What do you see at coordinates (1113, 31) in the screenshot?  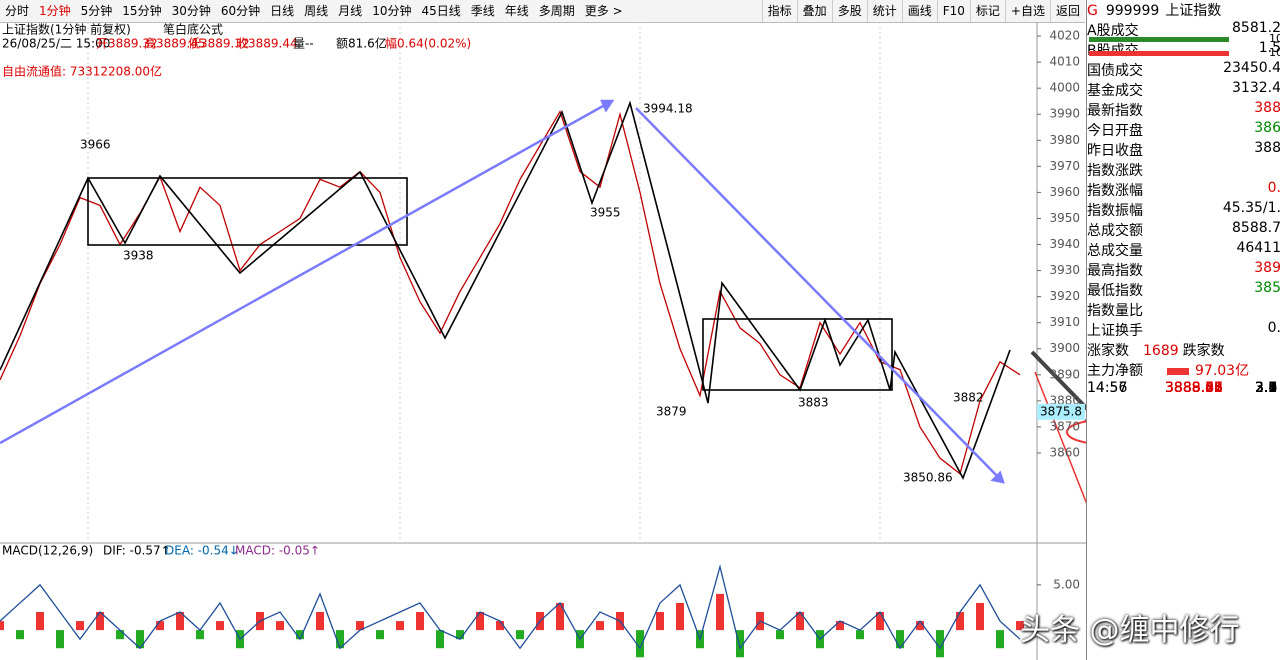 I see `label: A股成交` at bounding box center [1113, 31].